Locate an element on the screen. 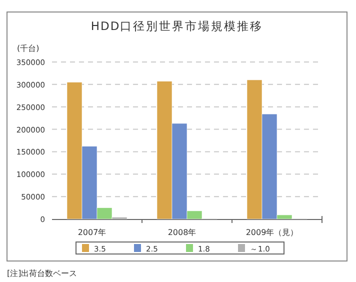 This screenshot has height=282, width=356. y-axis-title: (千台) is located at coordinates (28, 48).